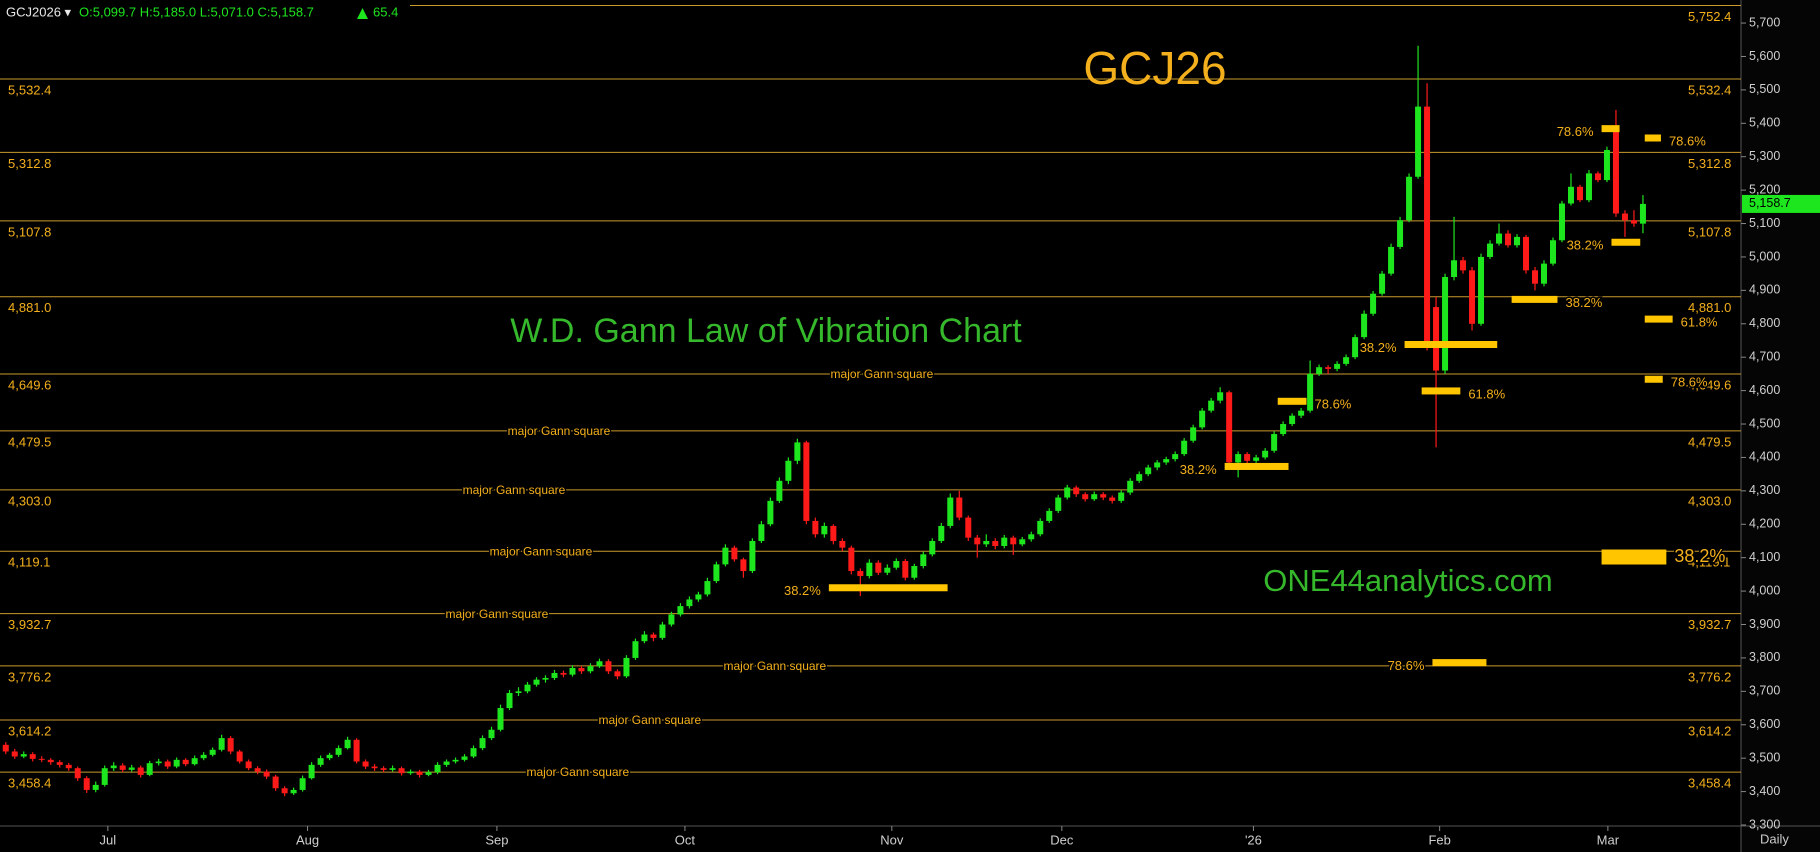  I want to click on y-tick-label: 5,400, so click(1764, 123).